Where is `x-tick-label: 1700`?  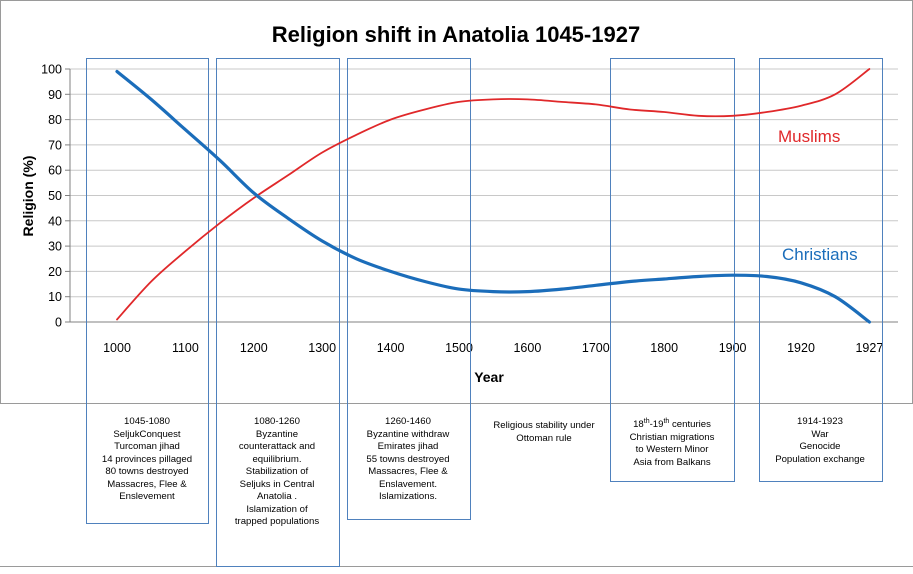
x-tick-label: 1700 is located at coordinates (596, 348).